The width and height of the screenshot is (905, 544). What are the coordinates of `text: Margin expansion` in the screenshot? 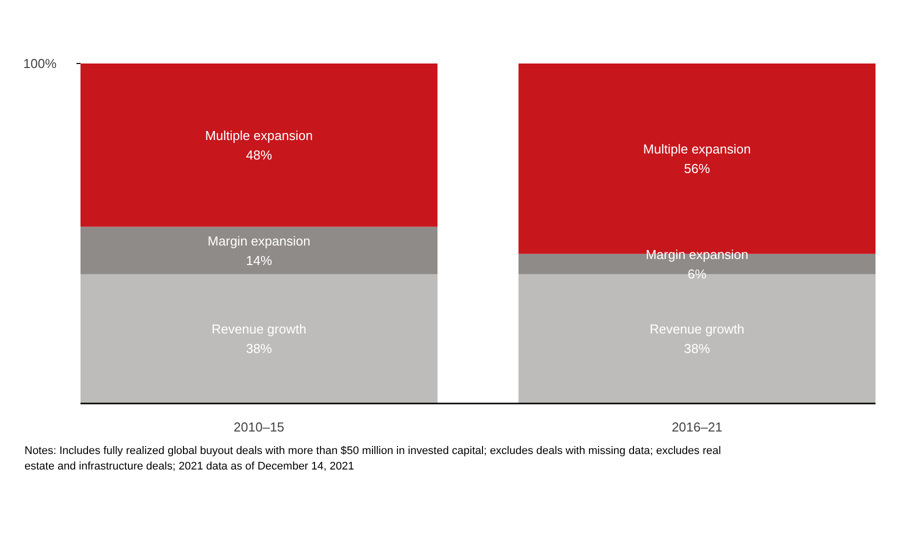 It's located at (259, 240).